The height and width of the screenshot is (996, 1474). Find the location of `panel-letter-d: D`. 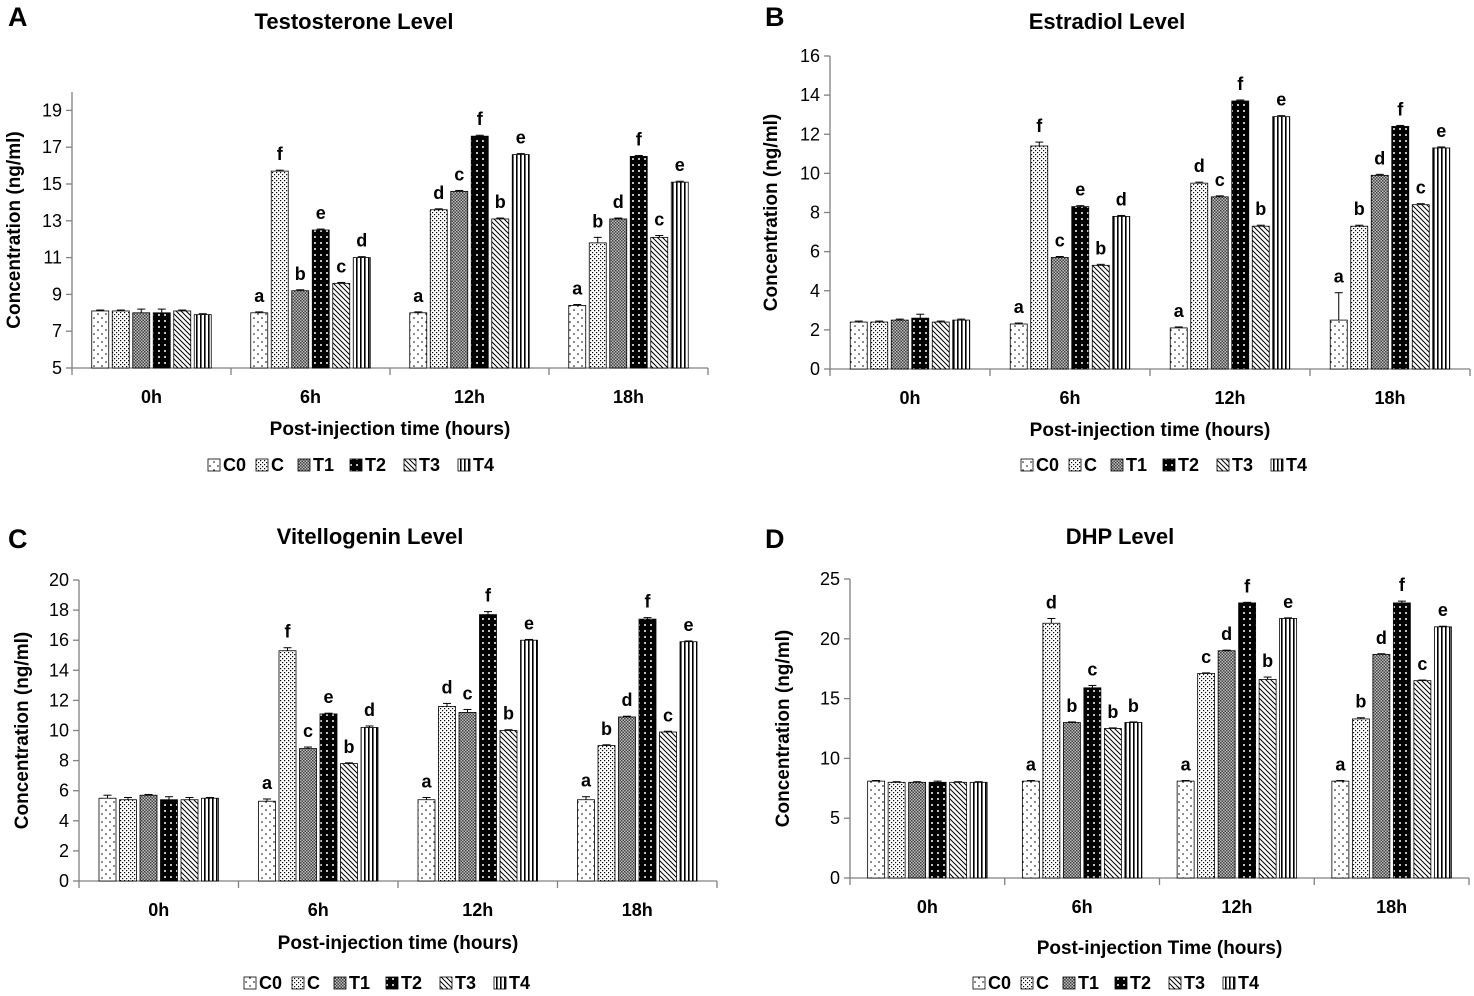

panel-letter-d: D is located at coordinates (775, 539).